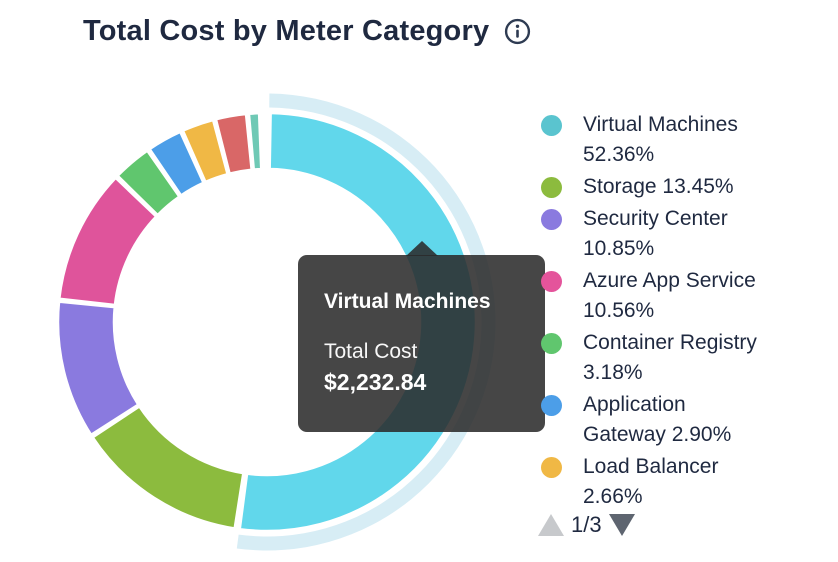  I want to click on donut-segment-container-registry, so click(148, 183).